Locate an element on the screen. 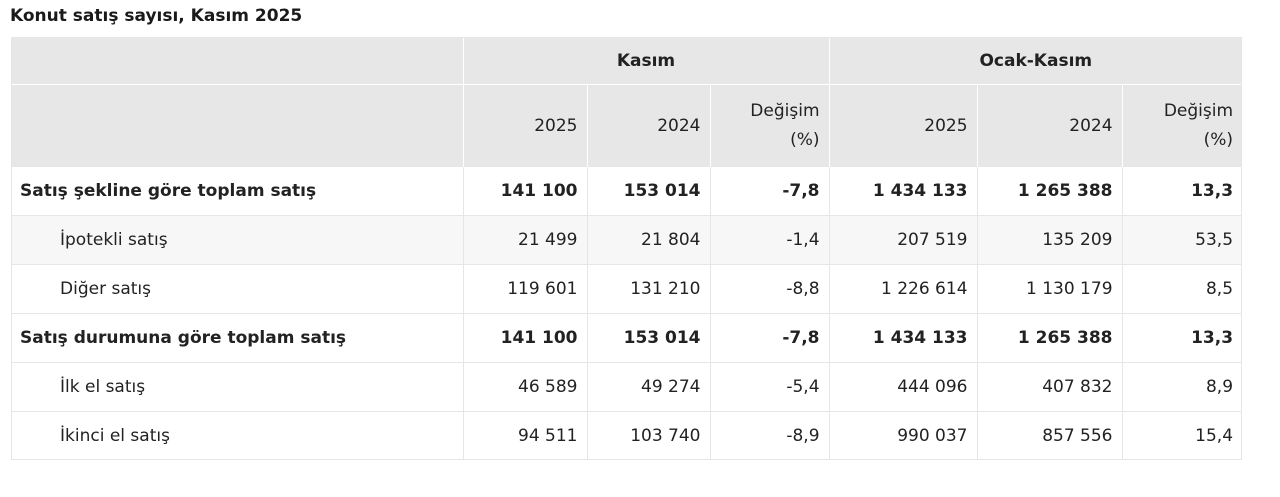  cell-value: 21 804 is located at coordinates (648, 240).